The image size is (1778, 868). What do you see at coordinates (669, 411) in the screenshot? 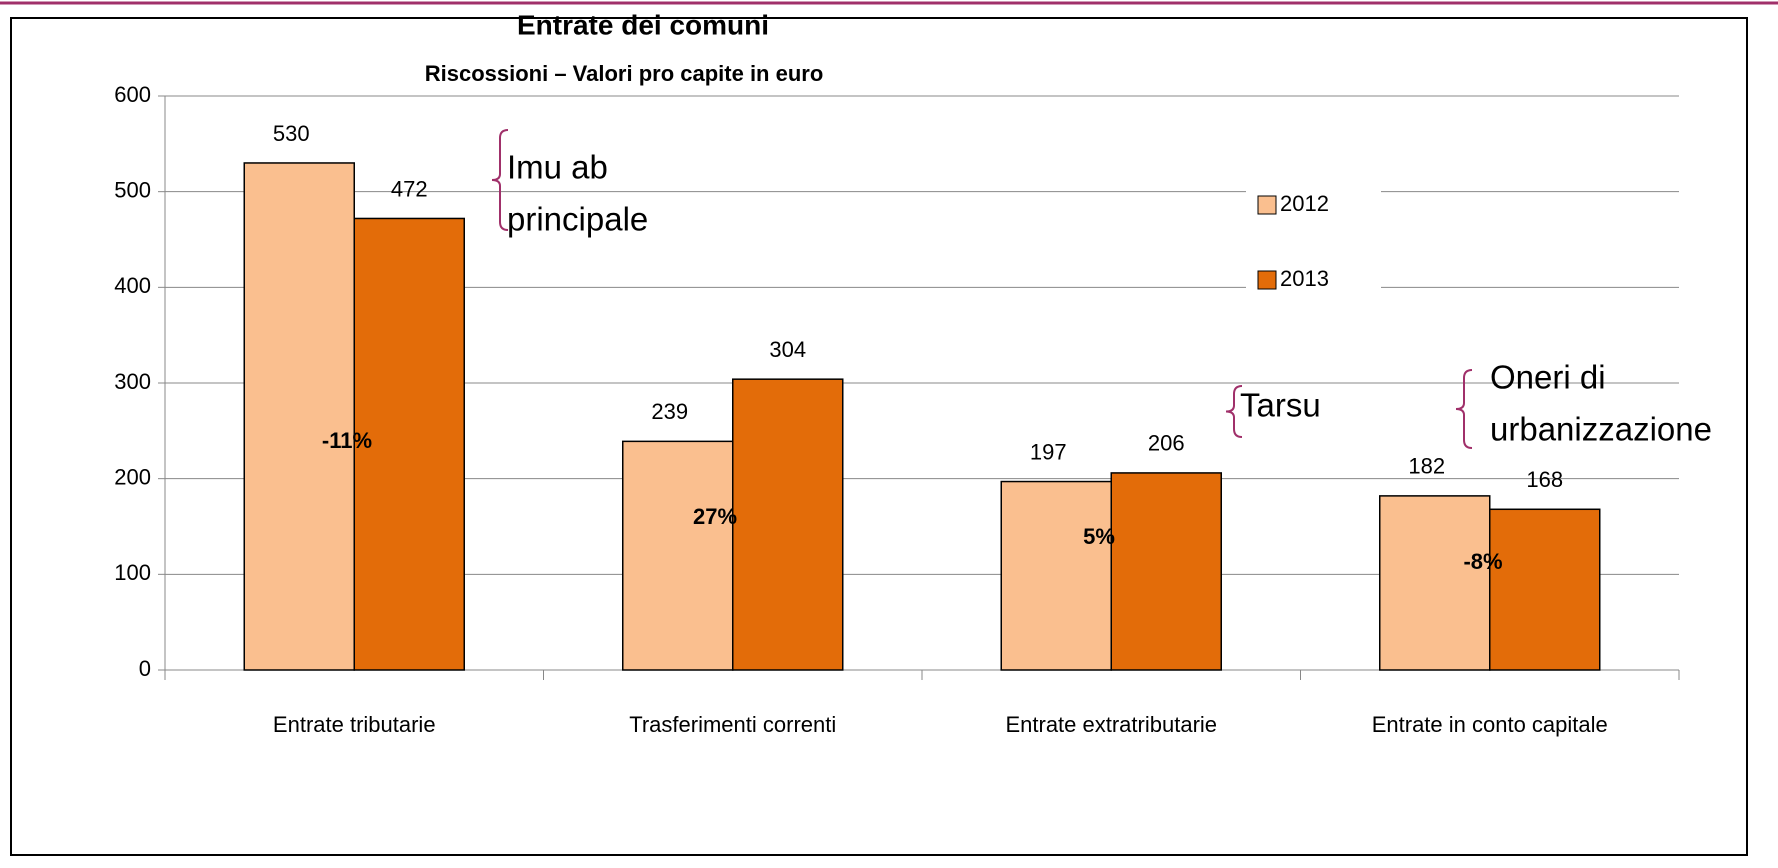
I see `value-label: 239` at bounding box center [669, 411].